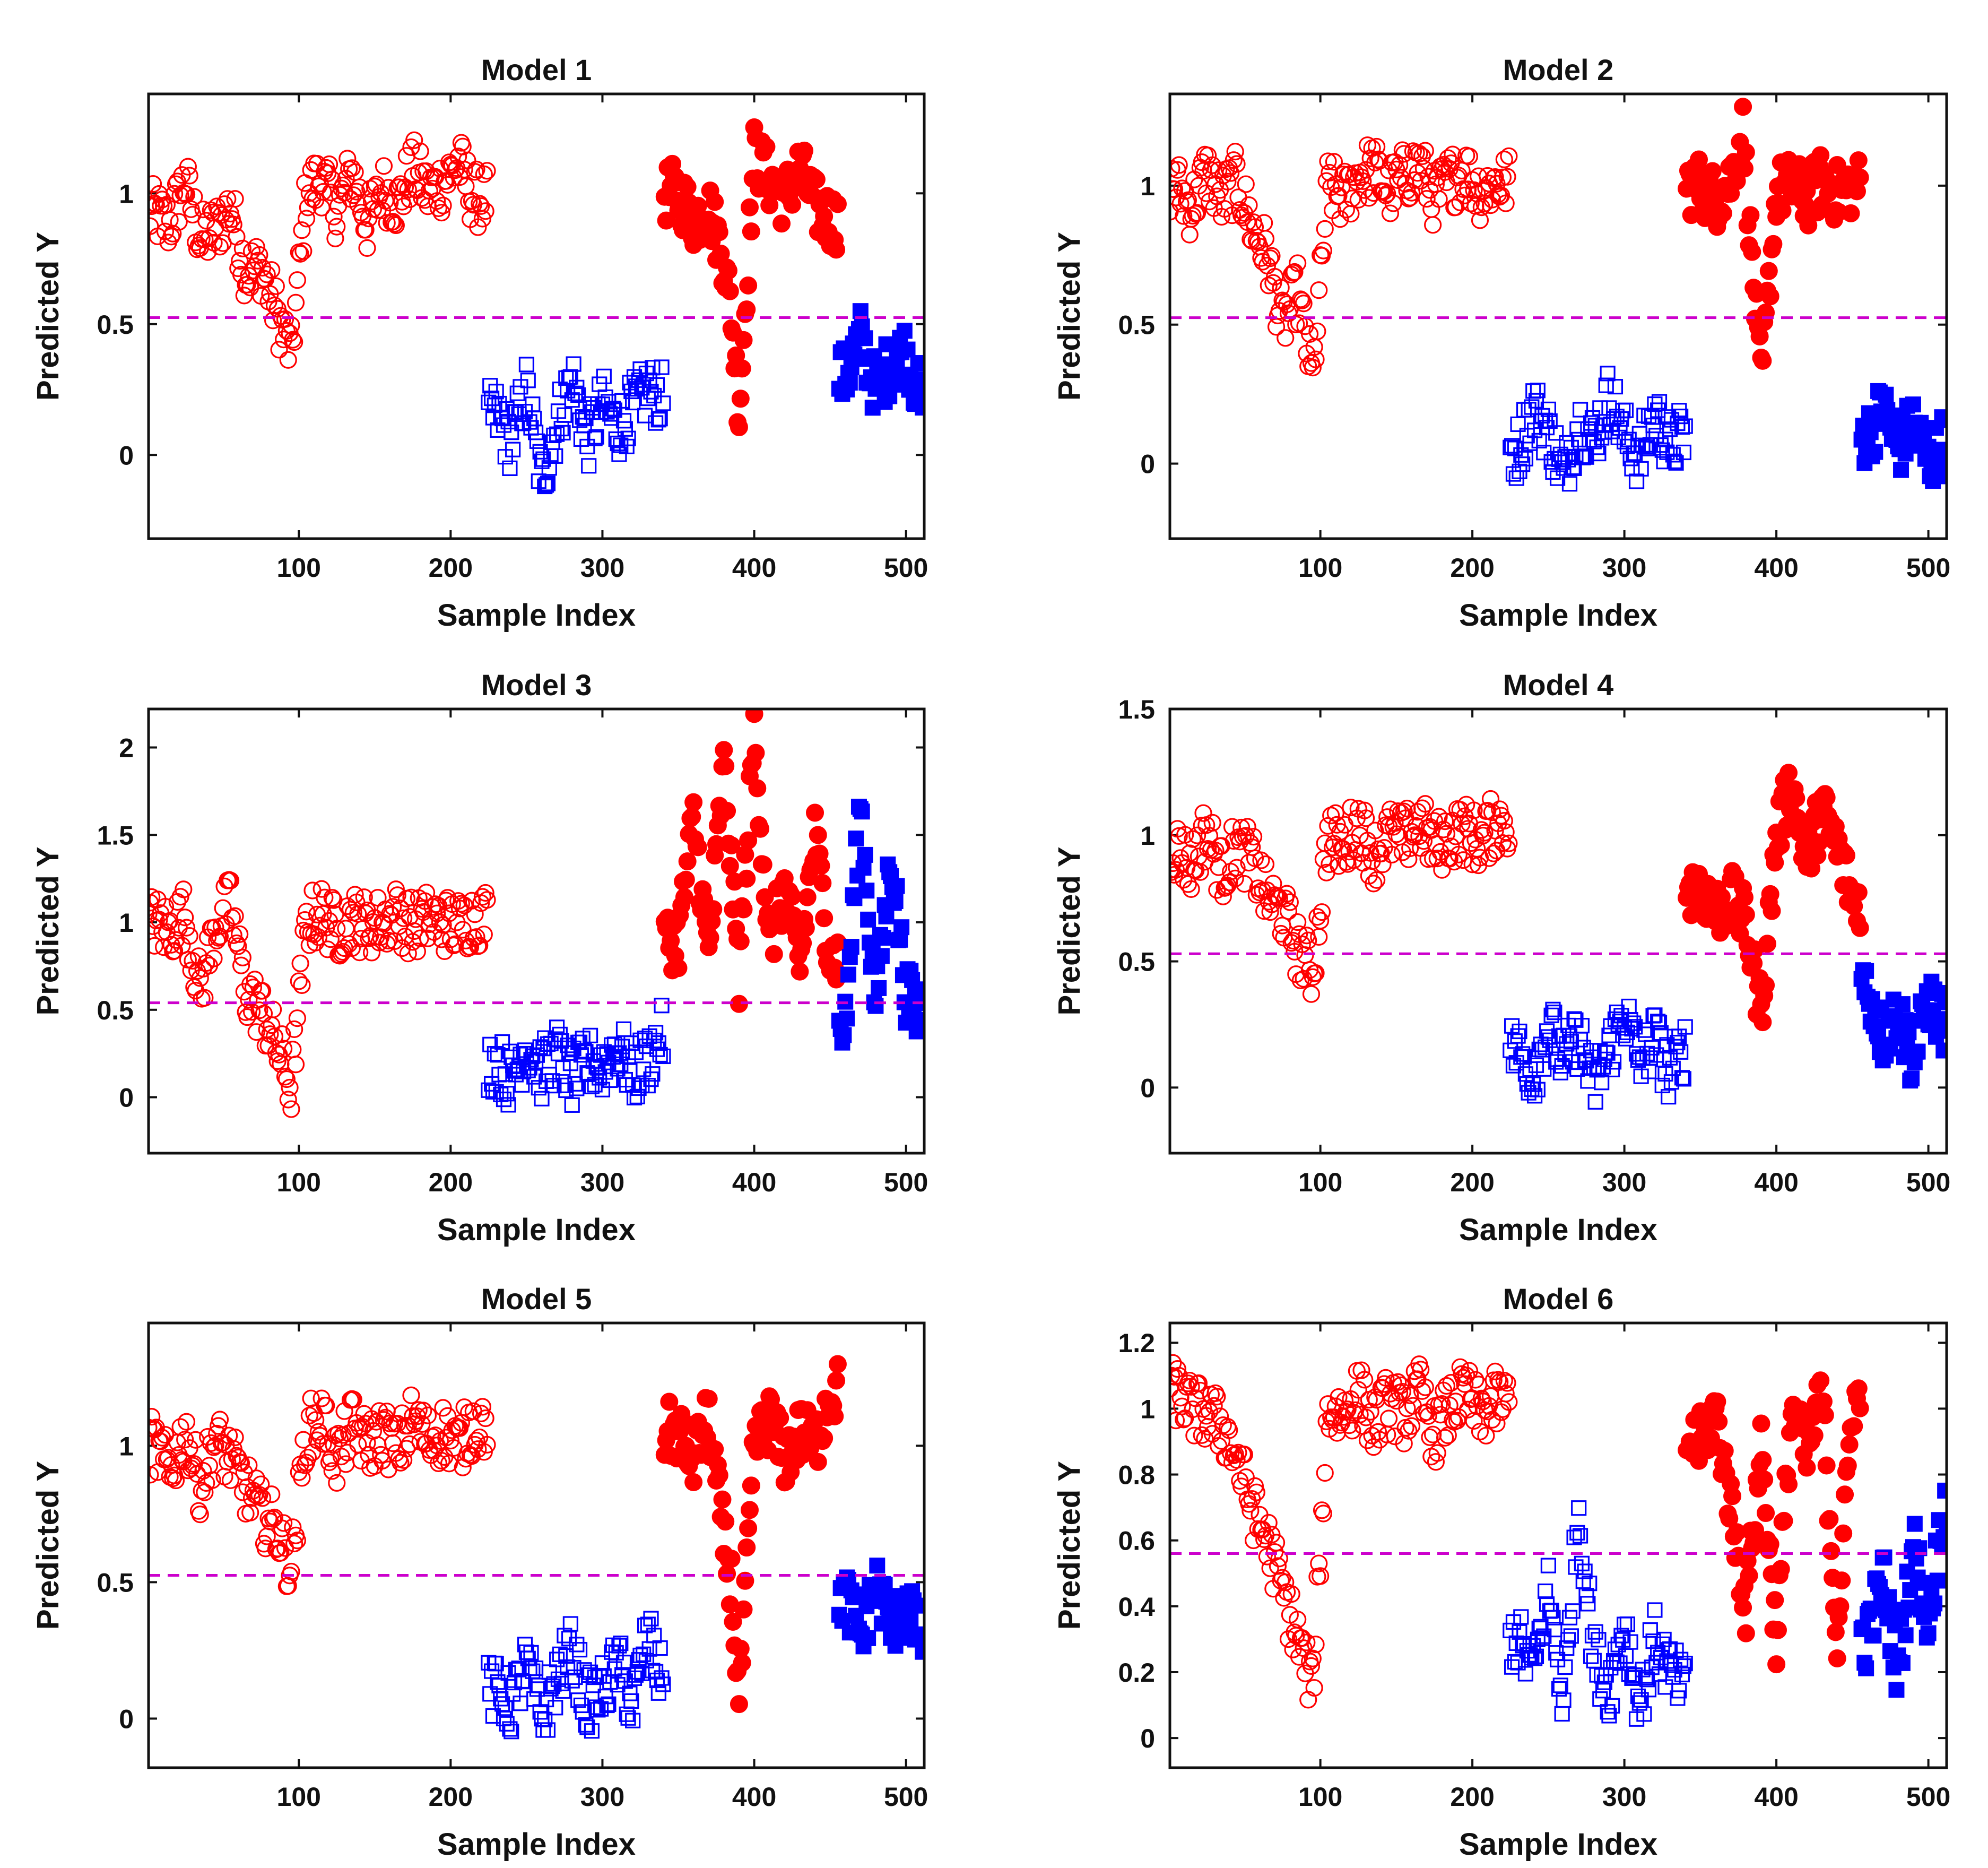  Describe the element at coordinates (1928, 1797) in the screenshot. I see `x-tick-label: 500` at that location.